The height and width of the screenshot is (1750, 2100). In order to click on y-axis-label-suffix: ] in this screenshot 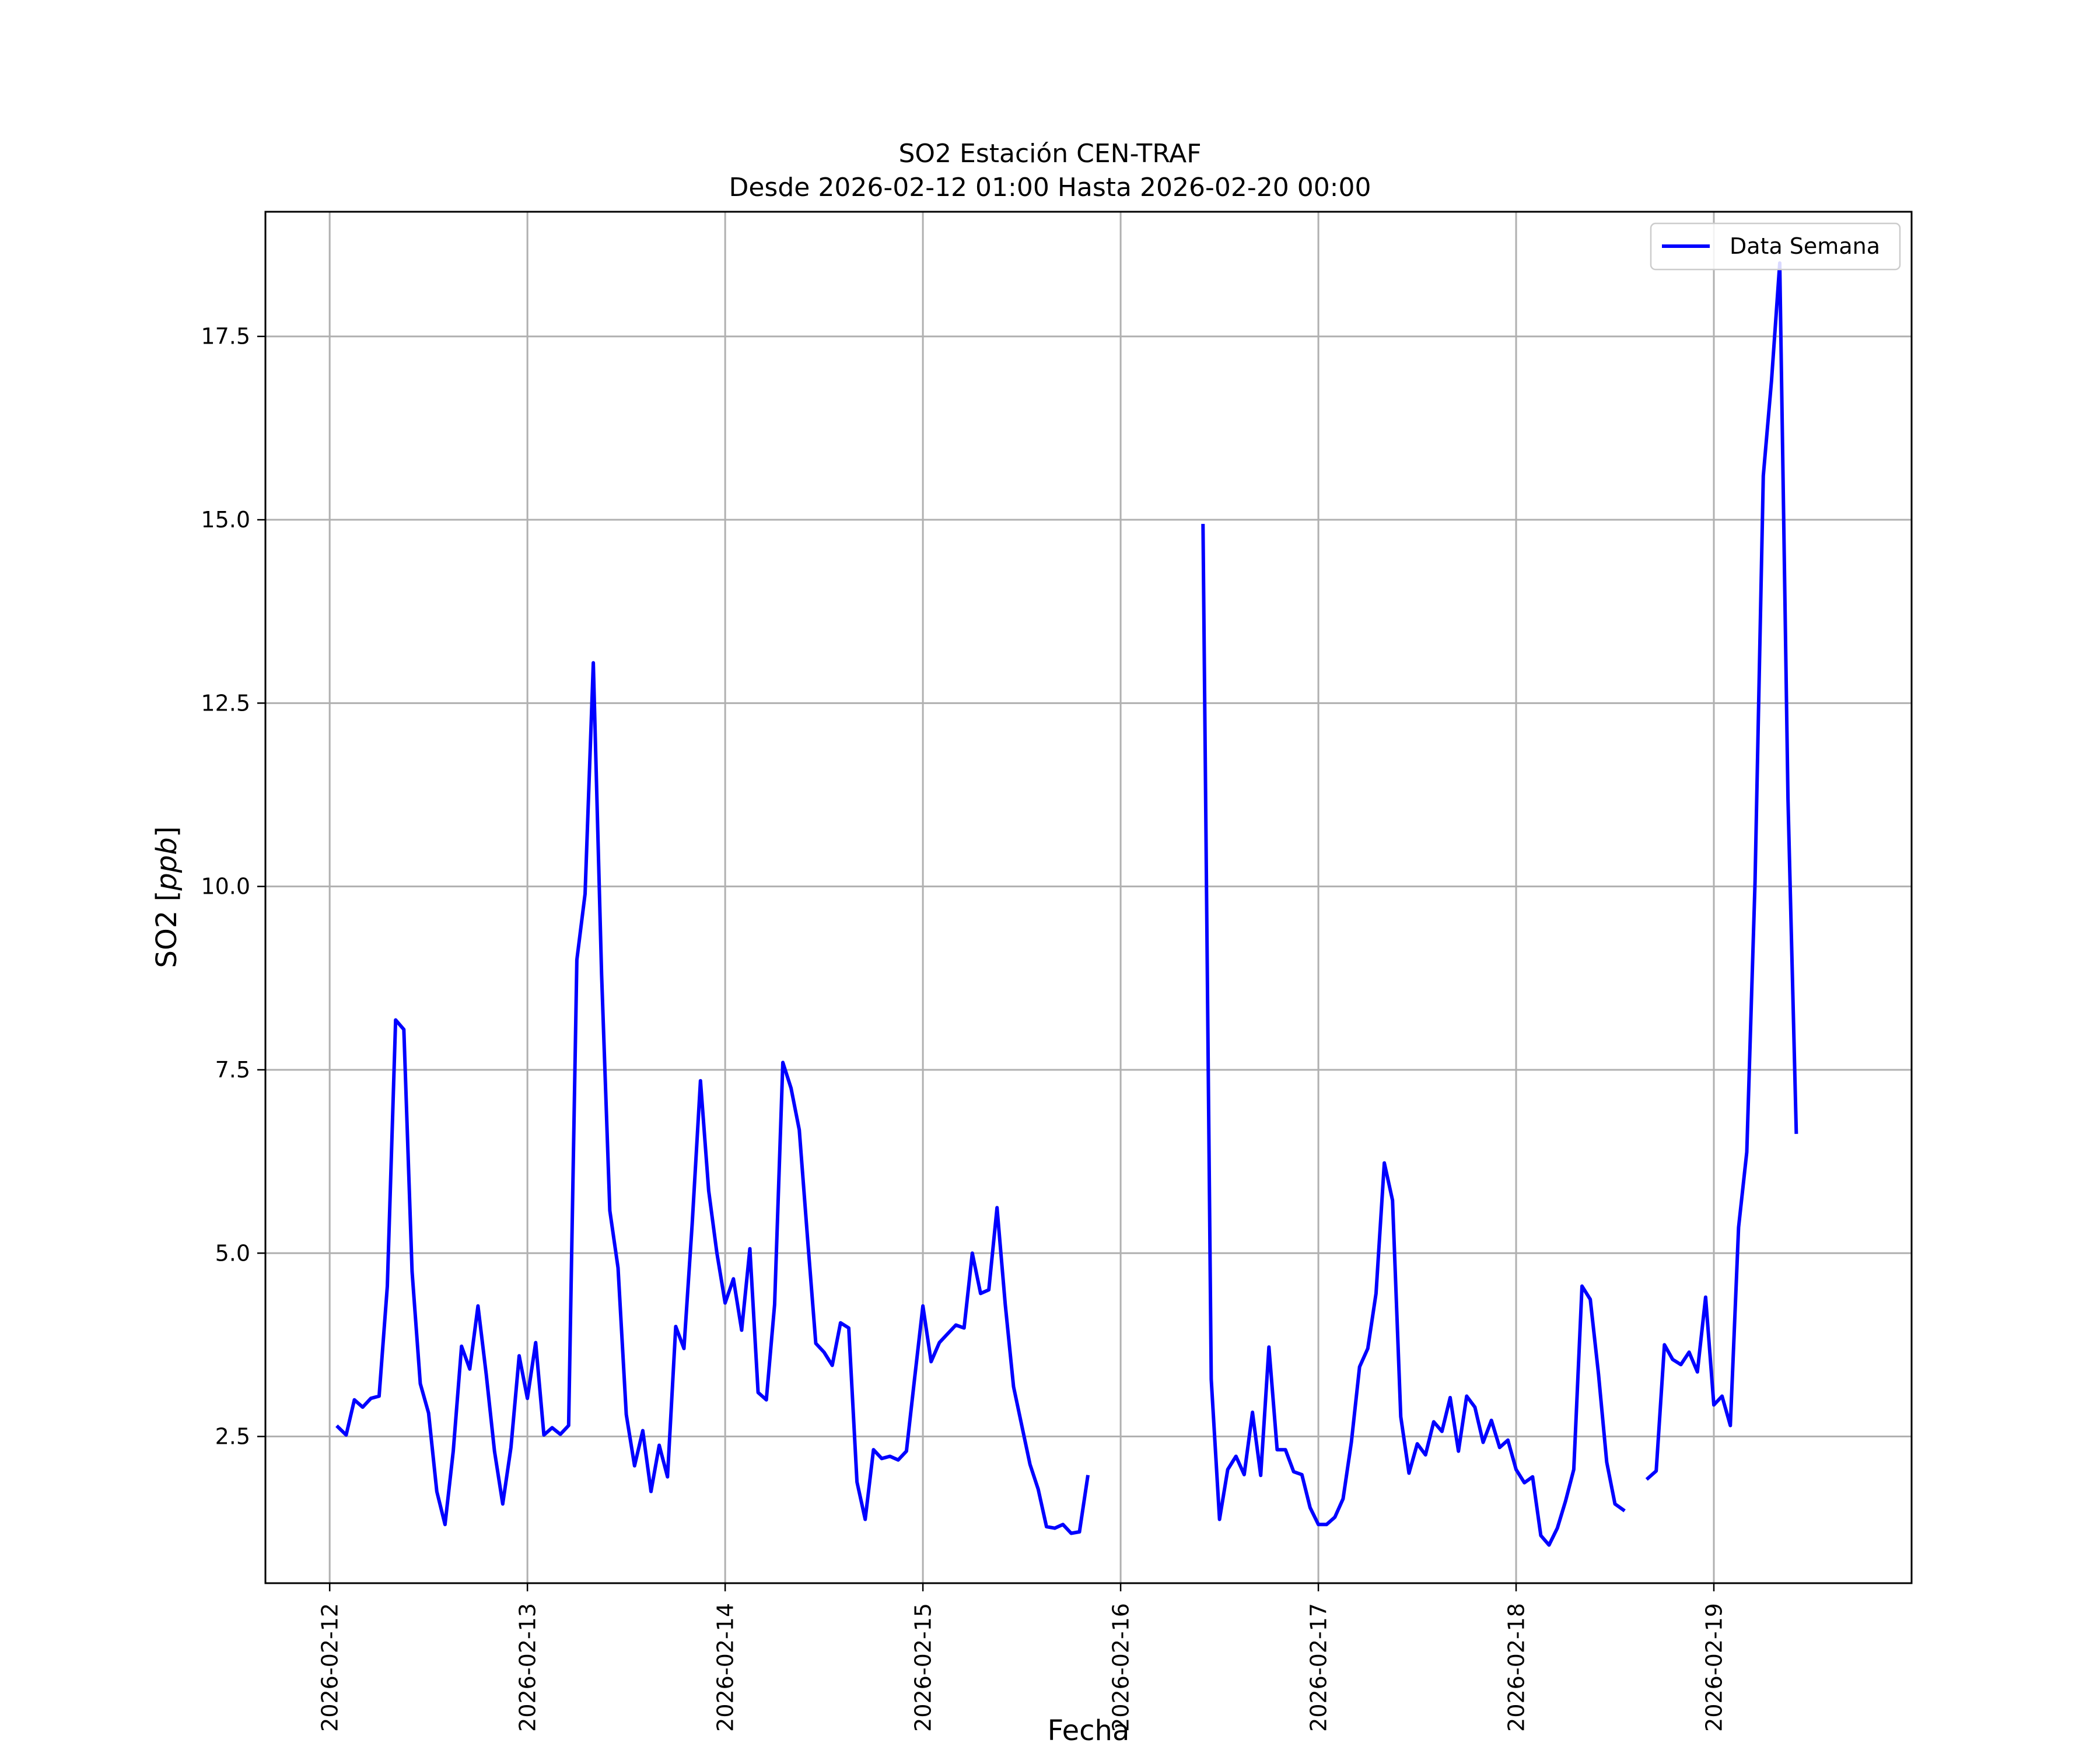, I will do `click(166, 832)`.